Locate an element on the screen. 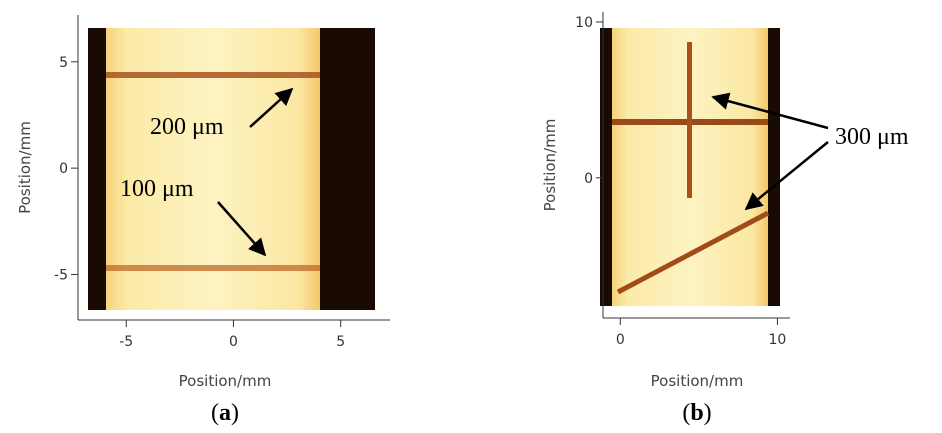 The height and width of the screenshot is (433, 942). annotation: 300 μm is located at coordinates (872, 137).